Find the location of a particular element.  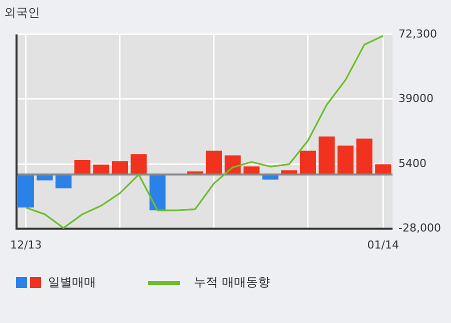

legend-label: 일별매매 is located at coordinates (72, 282).